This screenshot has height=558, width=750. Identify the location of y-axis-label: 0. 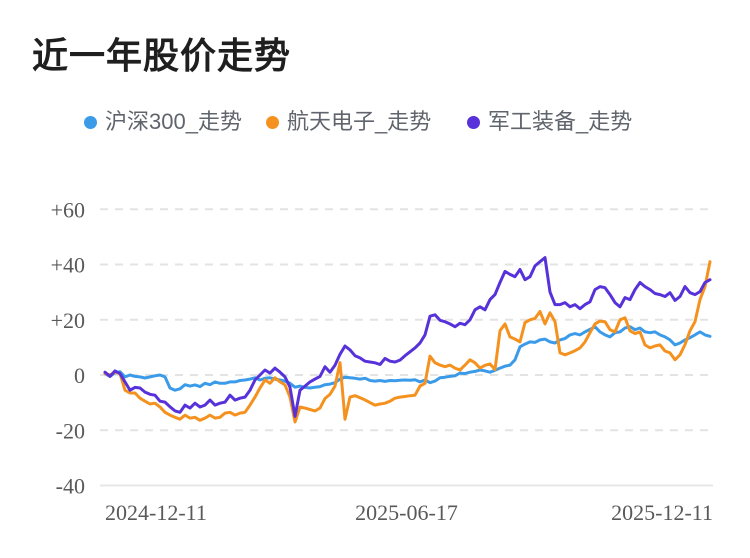
(79, 375).